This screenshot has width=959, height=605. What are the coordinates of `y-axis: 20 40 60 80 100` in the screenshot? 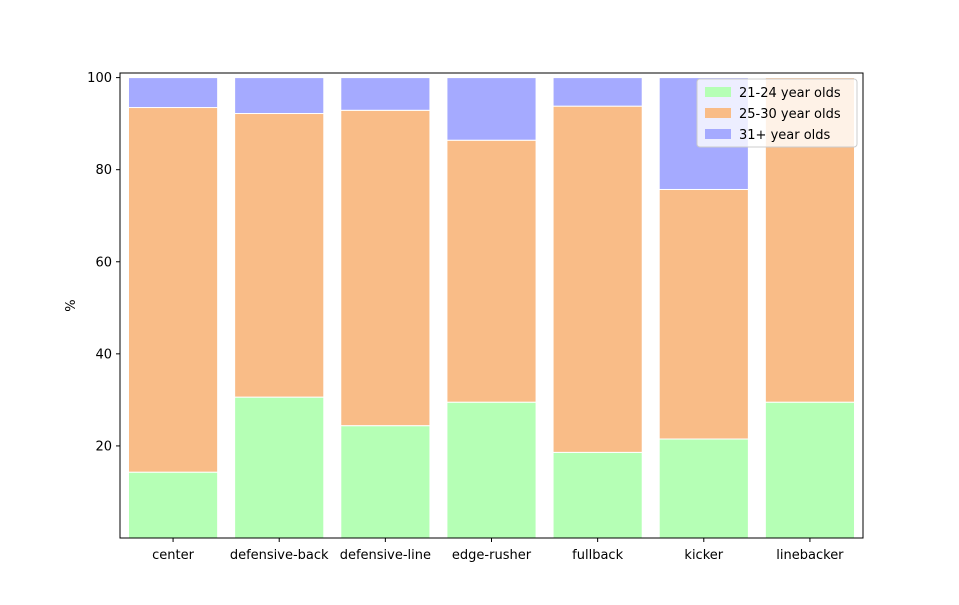 It's located at (103, 262).